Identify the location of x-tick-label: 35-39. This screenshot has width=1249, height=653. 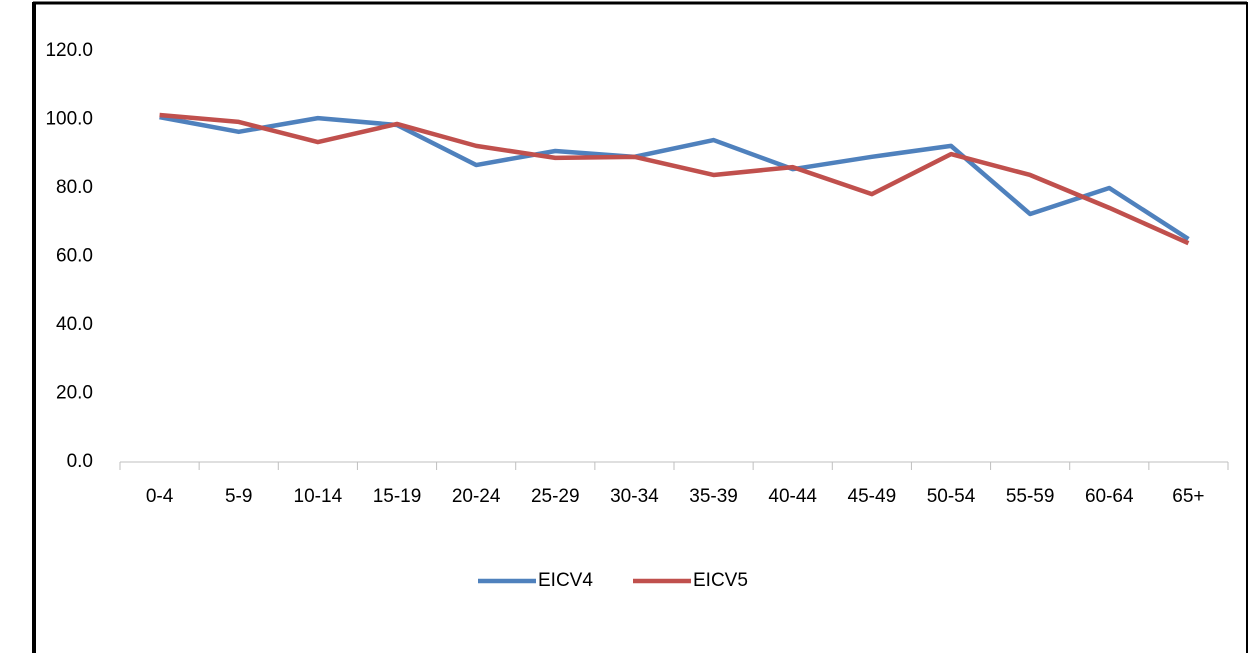
(713, 496).